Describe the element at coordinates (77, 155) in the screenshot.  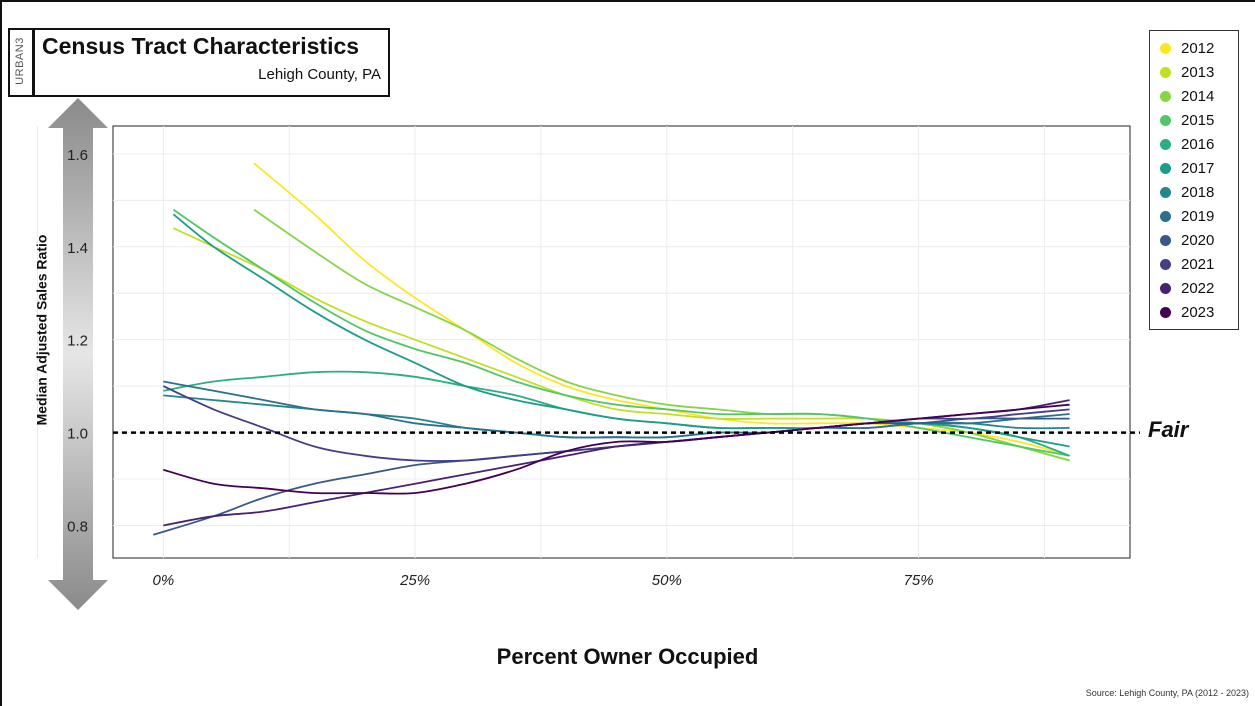
I see `y-tick-label: 1.6` at that location.